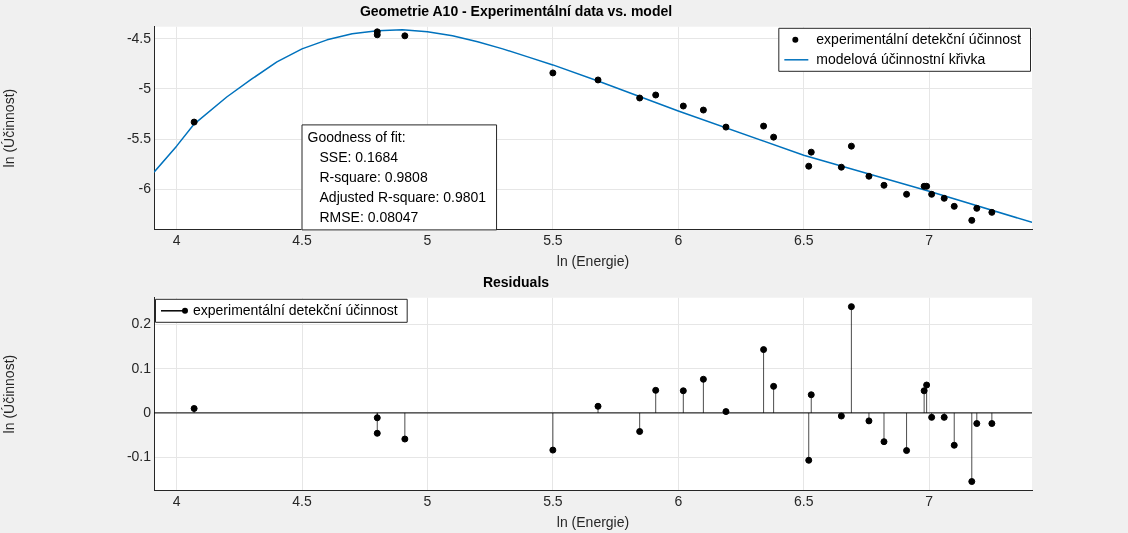 The height and width of the screenshot is (533, 1128). Describe the element at coordinates (145, 188) in the screenshot. I see `y-tick-label: -6` at that location.